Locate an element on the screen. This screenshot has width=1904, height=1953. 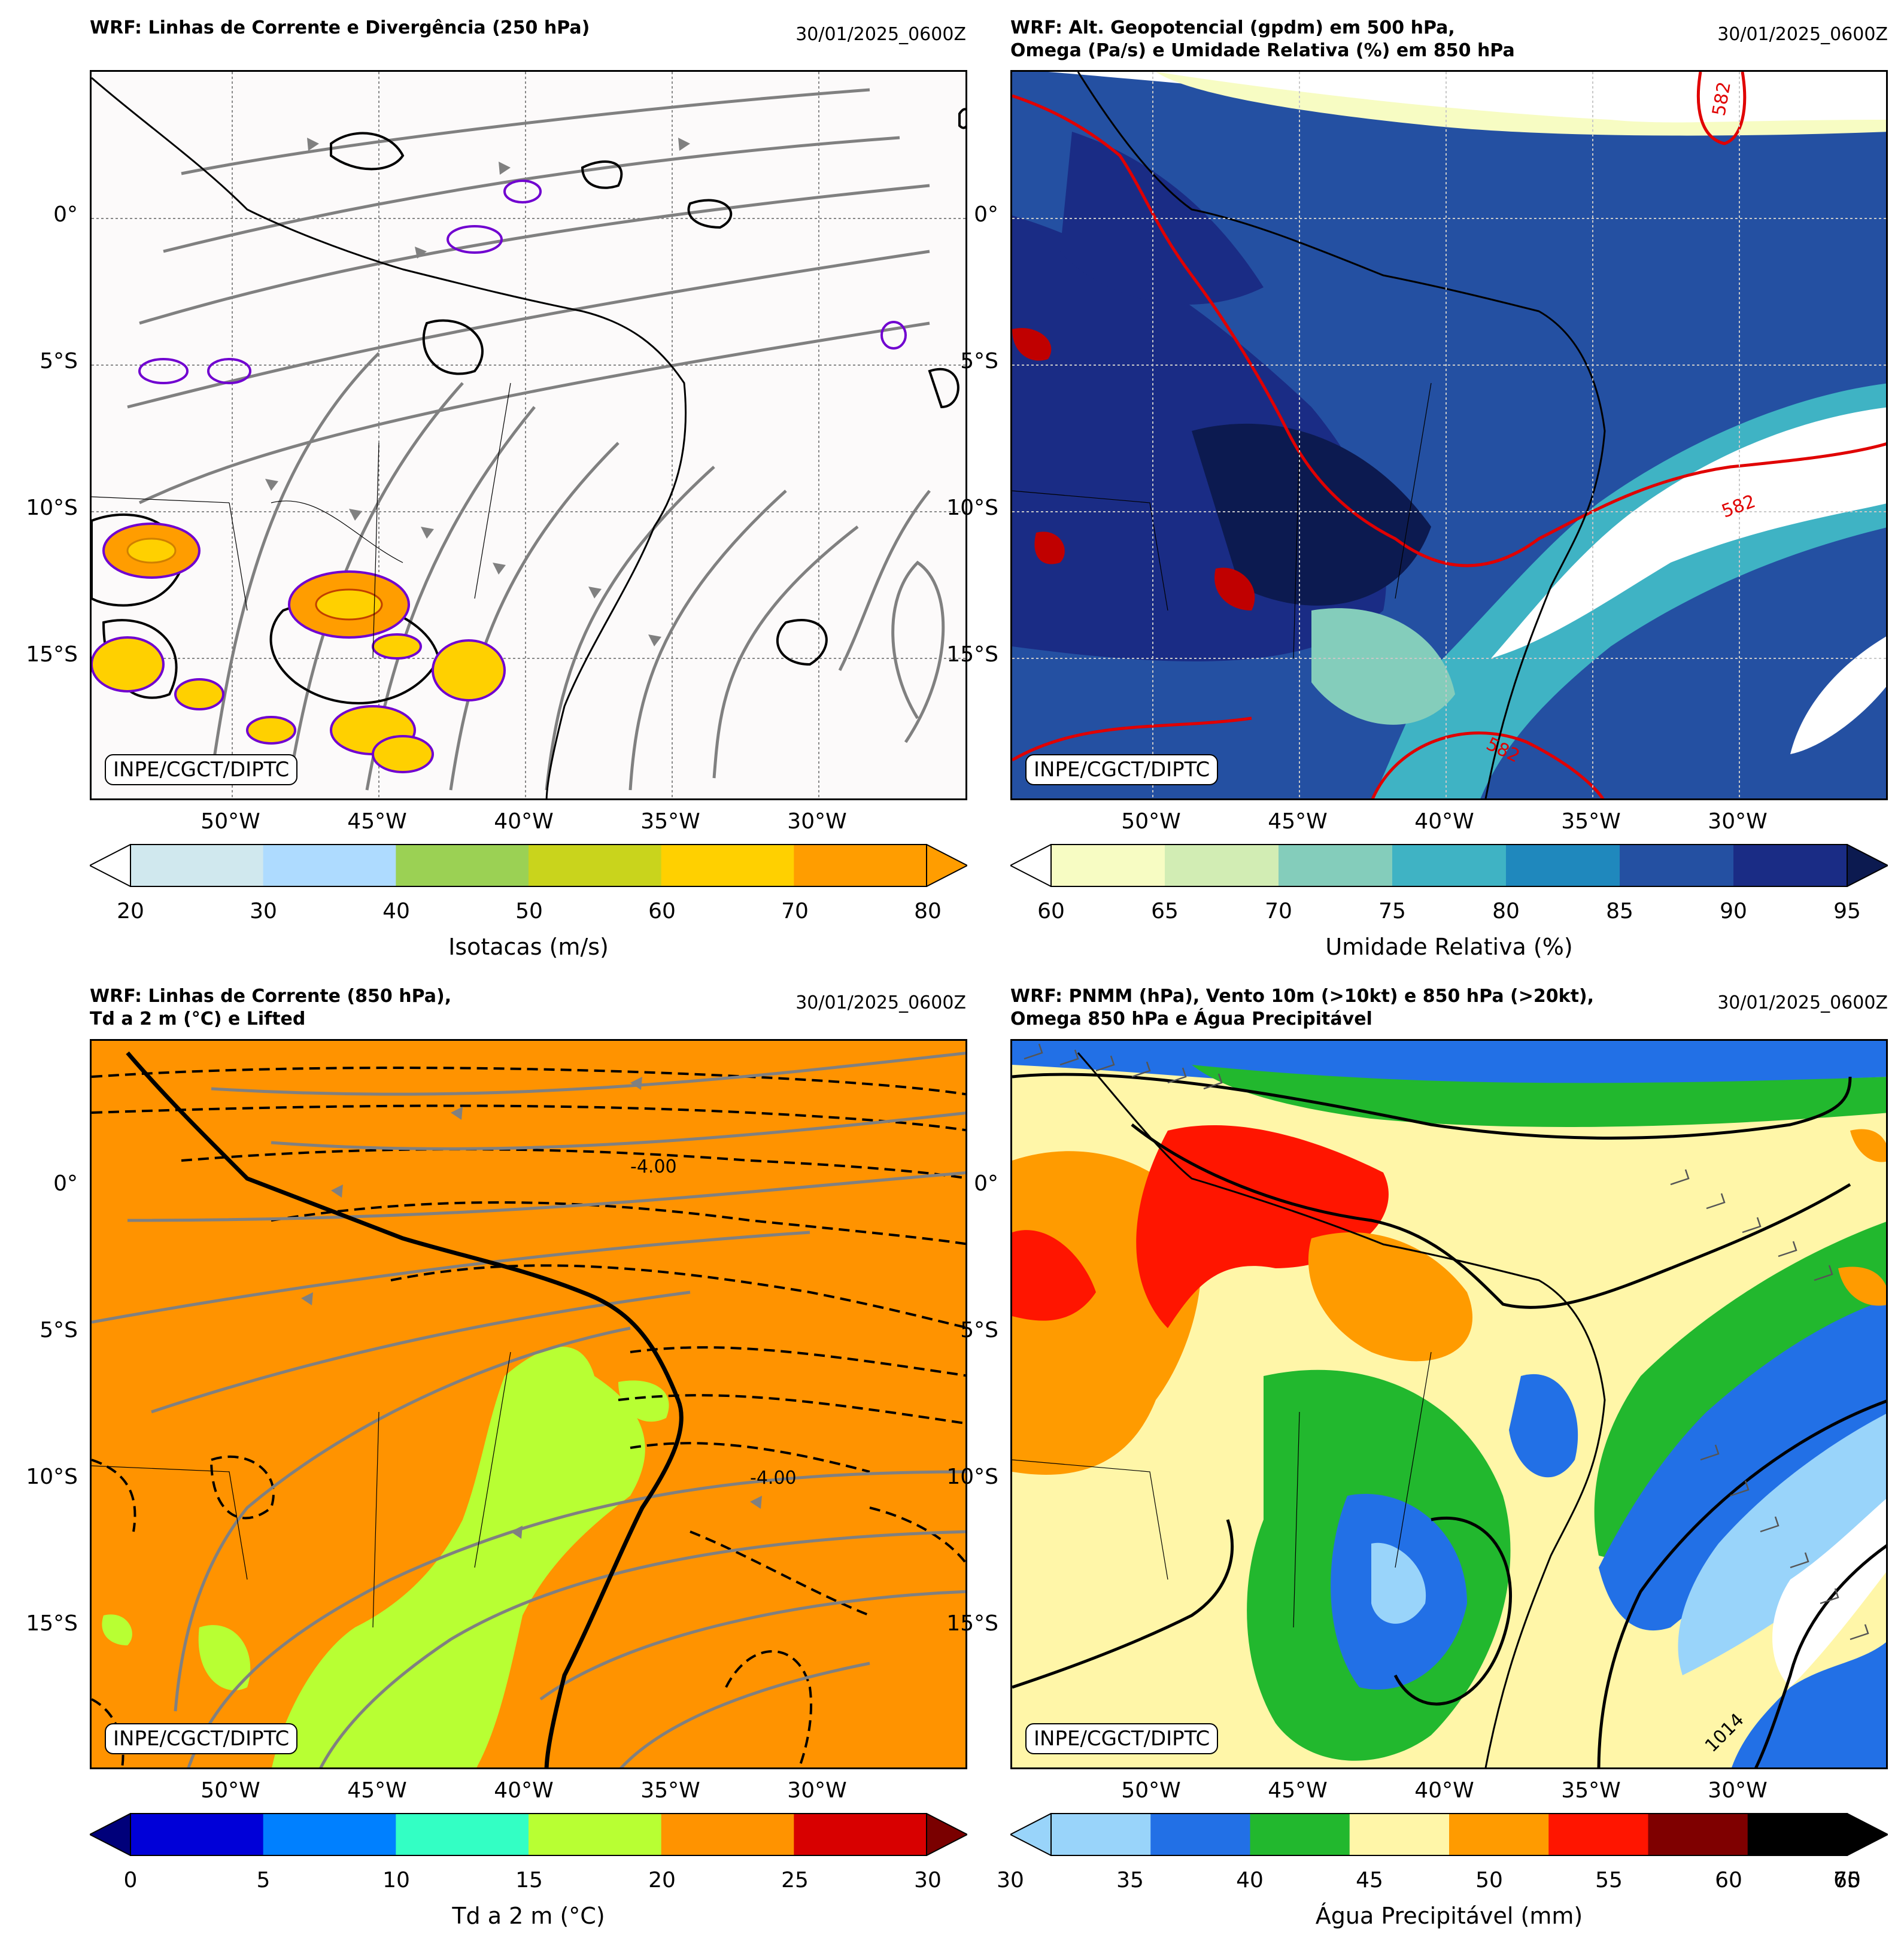
colorbar-tick: 65 is located at coordinates (1165, 911).